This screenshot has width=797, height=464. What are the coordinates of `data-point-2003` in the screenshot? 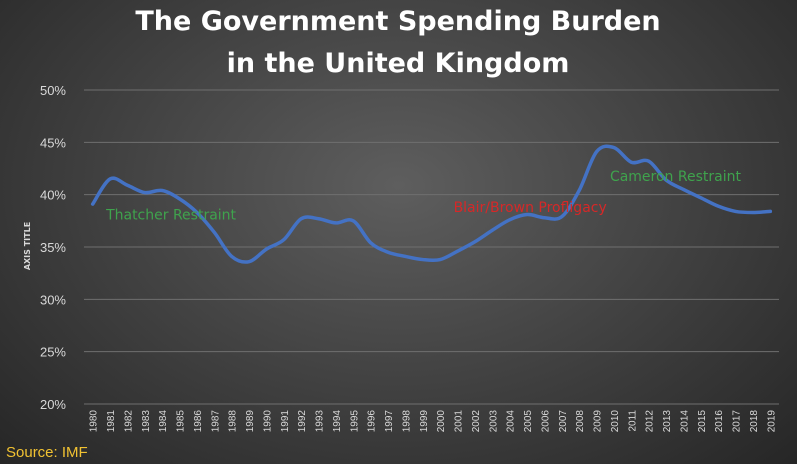 It's located at (492, 230).